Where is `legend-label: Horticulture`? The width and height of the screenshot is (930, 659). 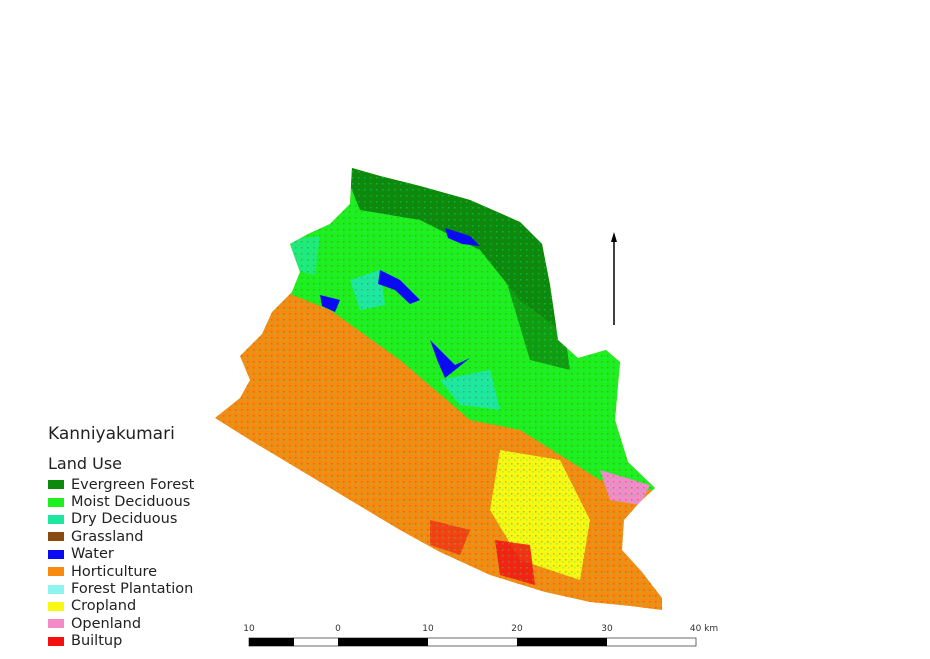
legend-label: Horticulture is located at coordinates (114, 571).